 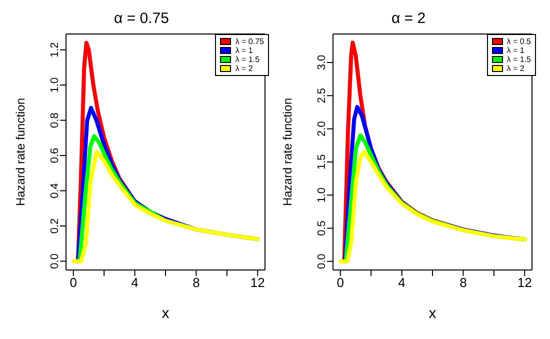 What do you see at coordinates (54, 226) in the screenshot?
I see `y-tick-label: 0.2` at bounding box center [54, 226].